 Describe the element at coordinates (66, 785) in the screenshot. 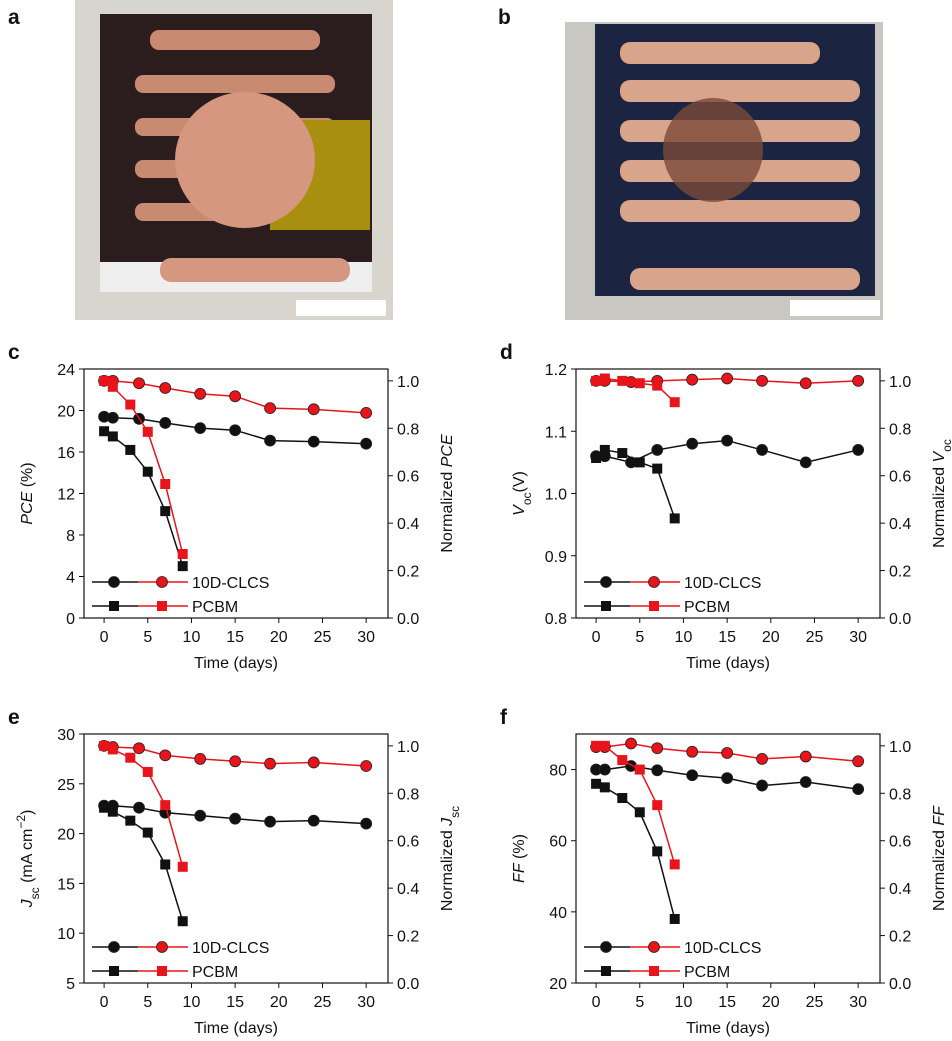

I see `y-tick-label: 25` at that location.